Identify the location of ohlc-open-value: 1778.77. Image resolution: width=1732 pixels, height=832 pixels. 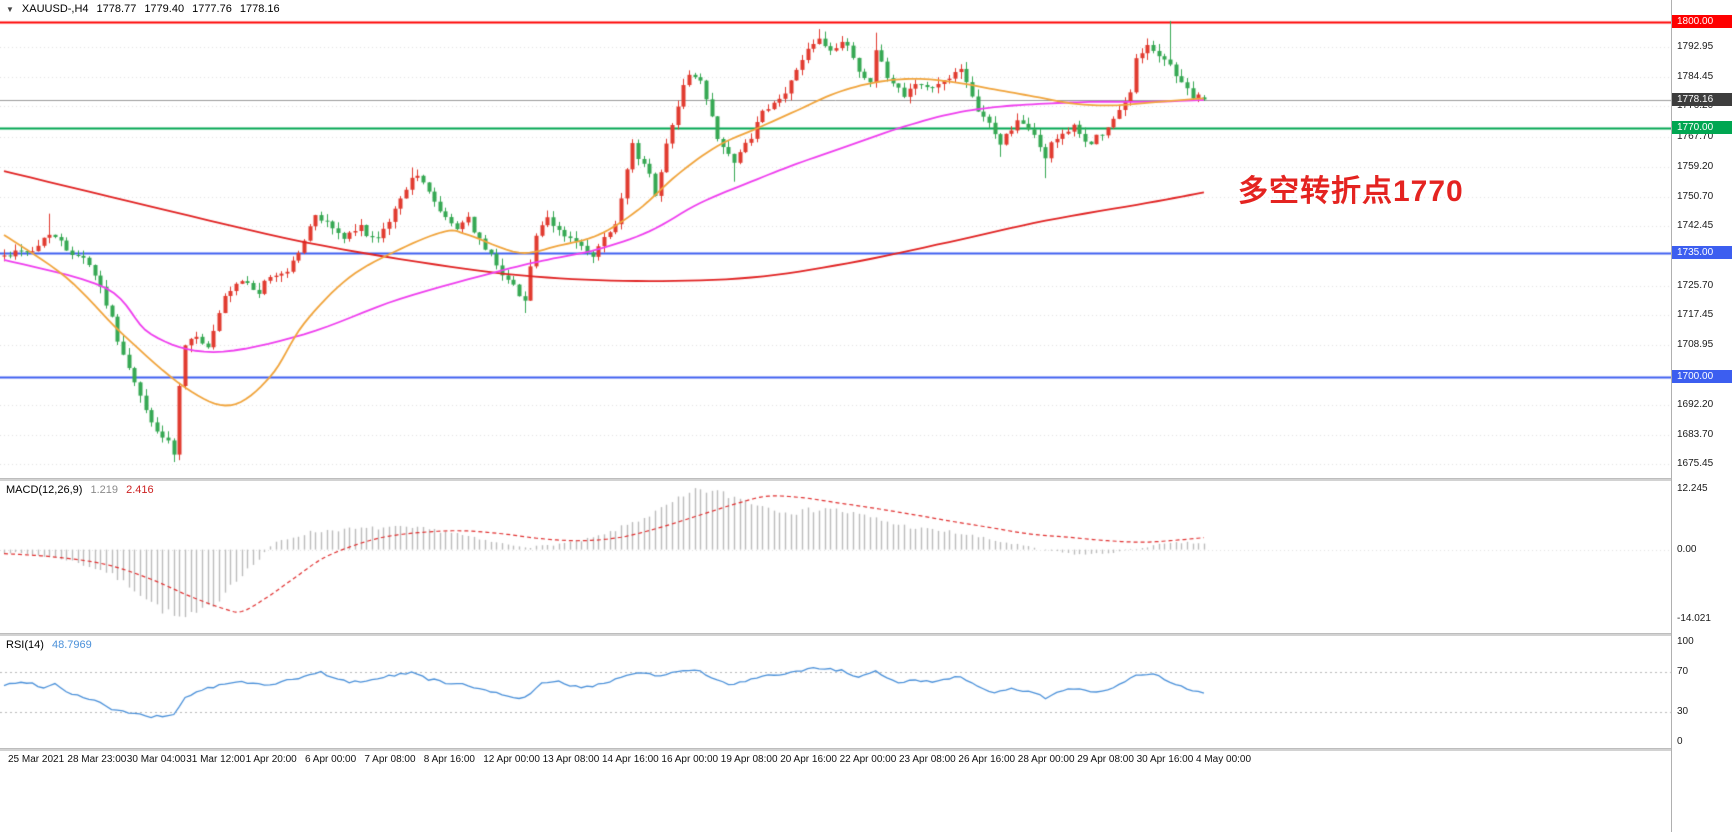
(116, 9).